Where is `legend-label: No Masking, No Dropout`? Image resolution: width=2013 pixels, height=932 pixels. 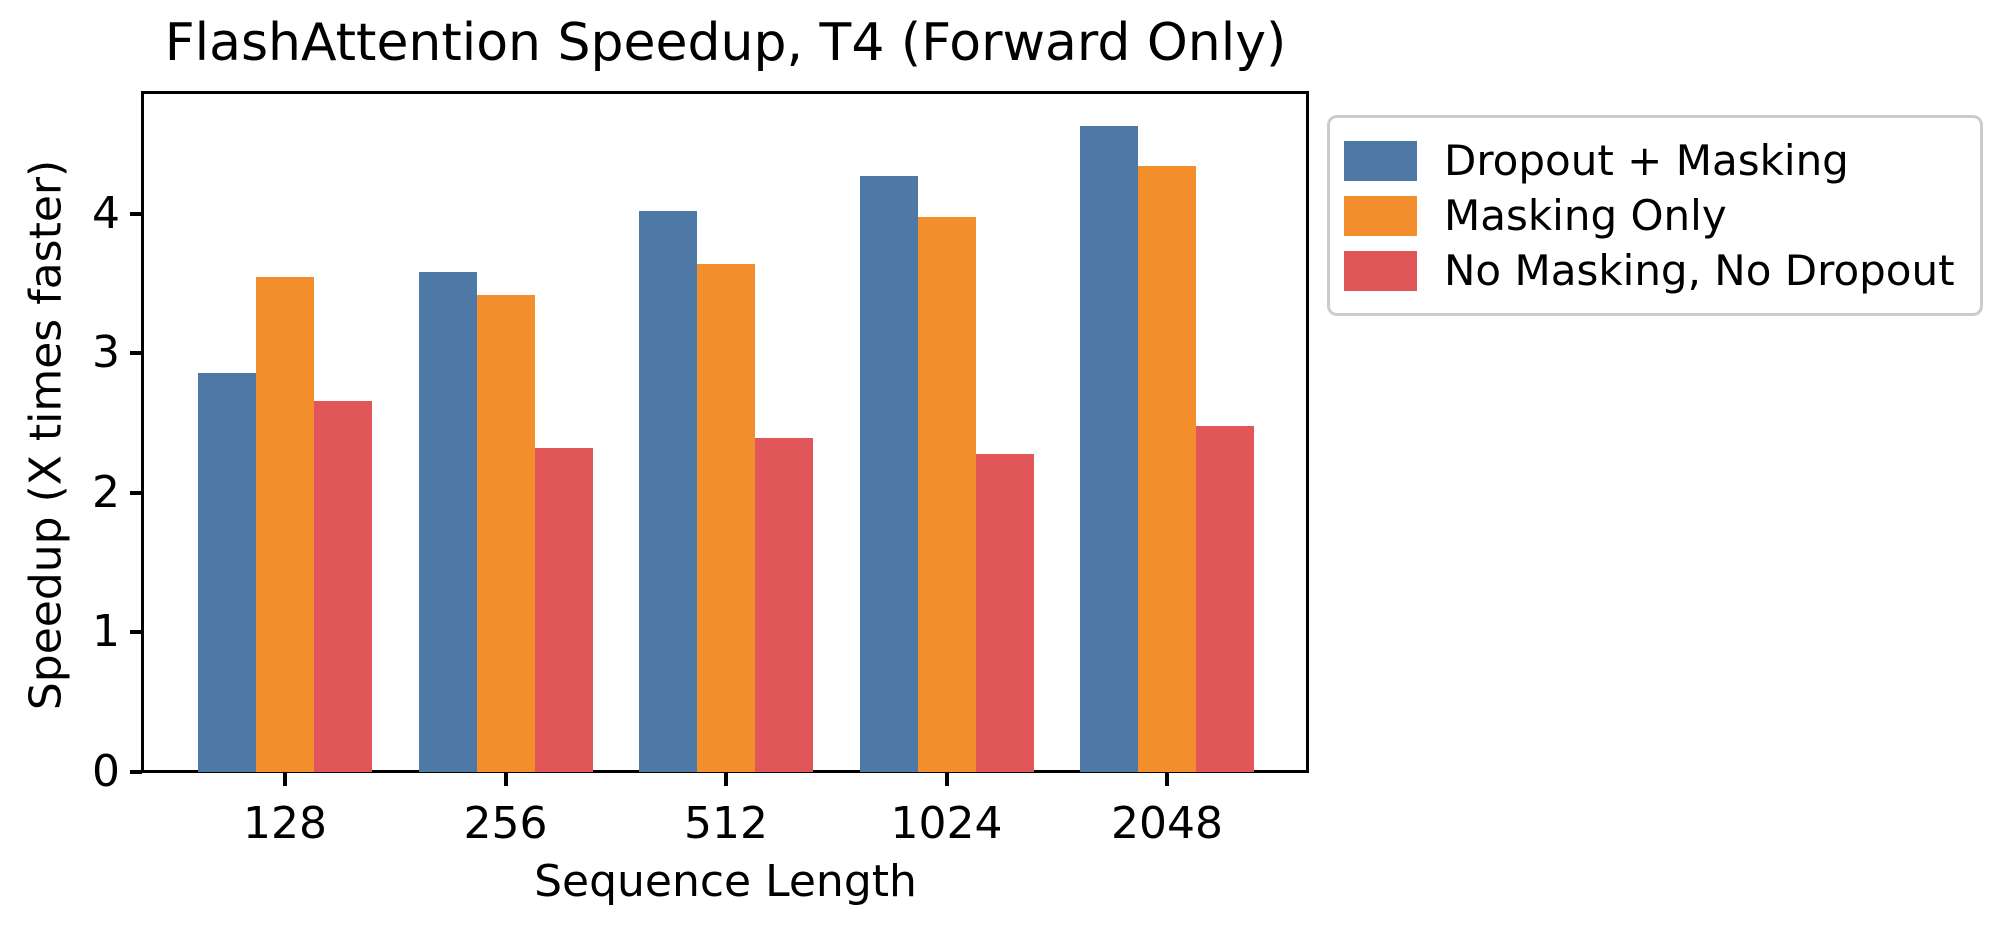
legend-label: No Masking, No Dropout is located at coordinates (1699, 270).